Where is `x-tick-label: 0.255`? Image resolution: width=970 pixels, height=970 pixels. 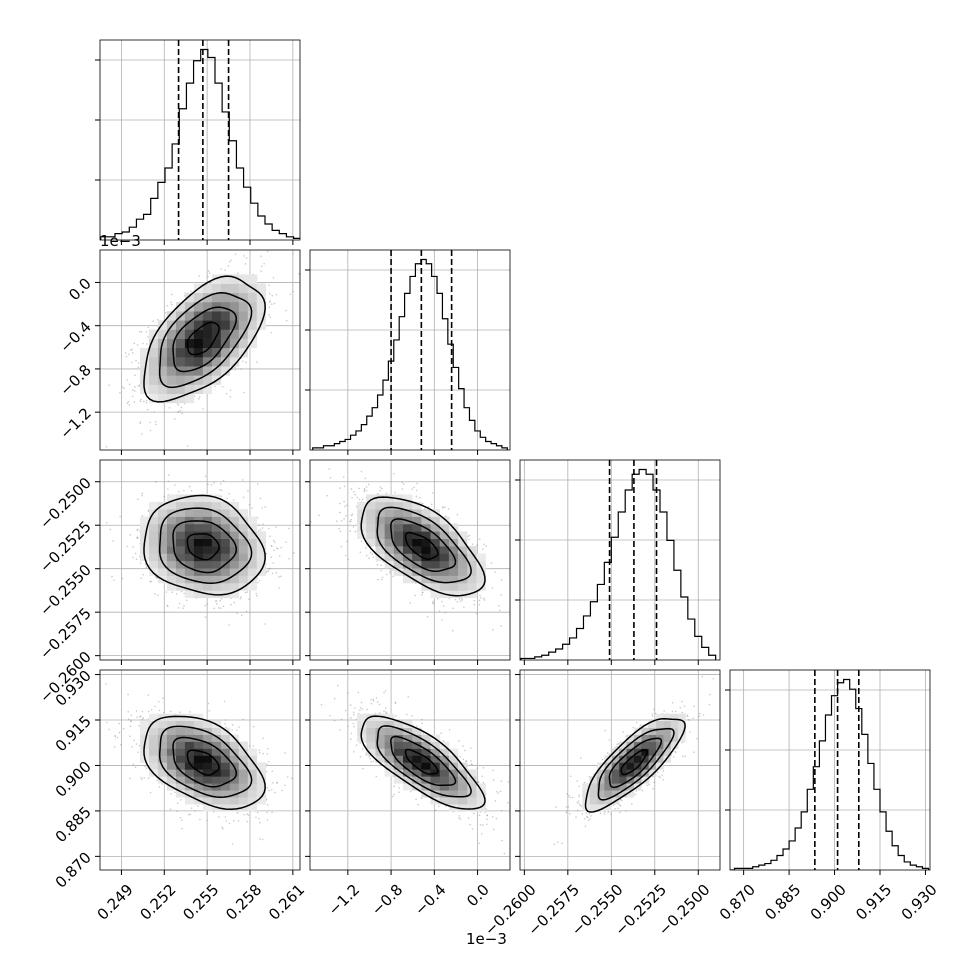 x-tick-label: 0.255 is located at coordinates (200, 902).